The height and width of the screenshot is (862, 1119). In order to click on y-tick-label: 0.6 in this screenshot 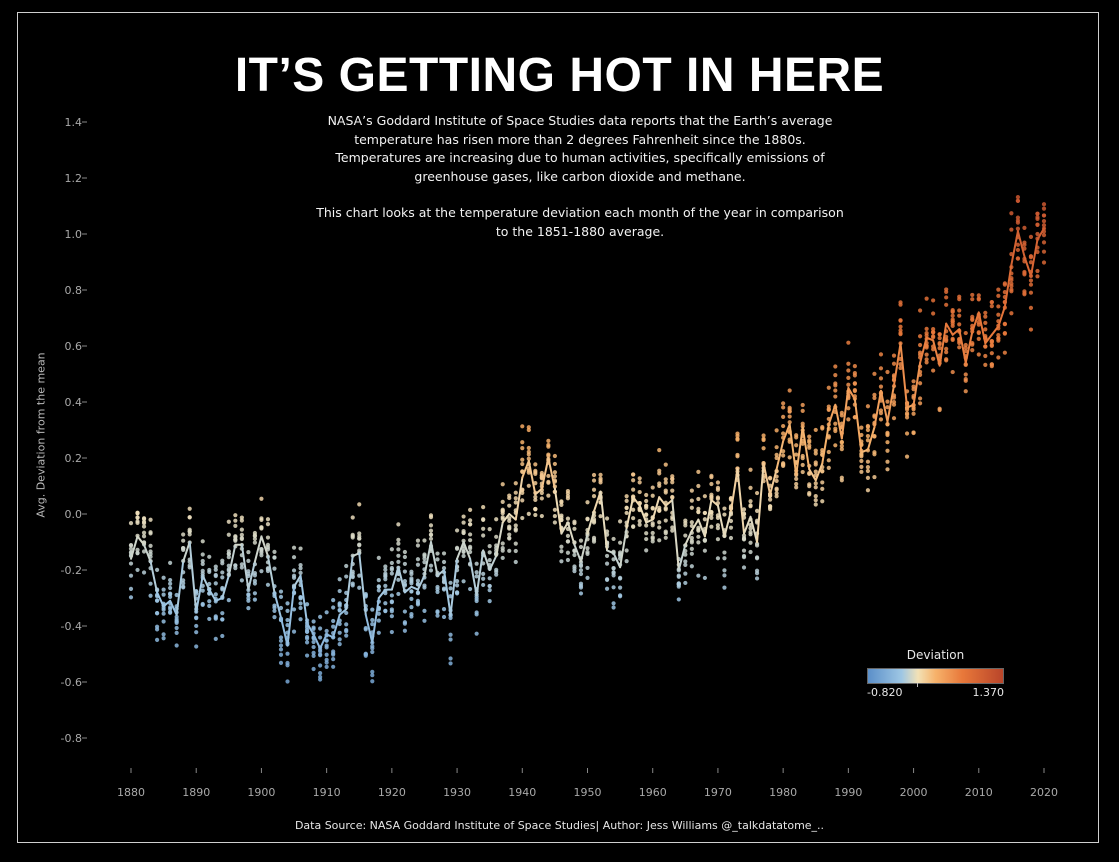, I will do `click(74, 346)`.